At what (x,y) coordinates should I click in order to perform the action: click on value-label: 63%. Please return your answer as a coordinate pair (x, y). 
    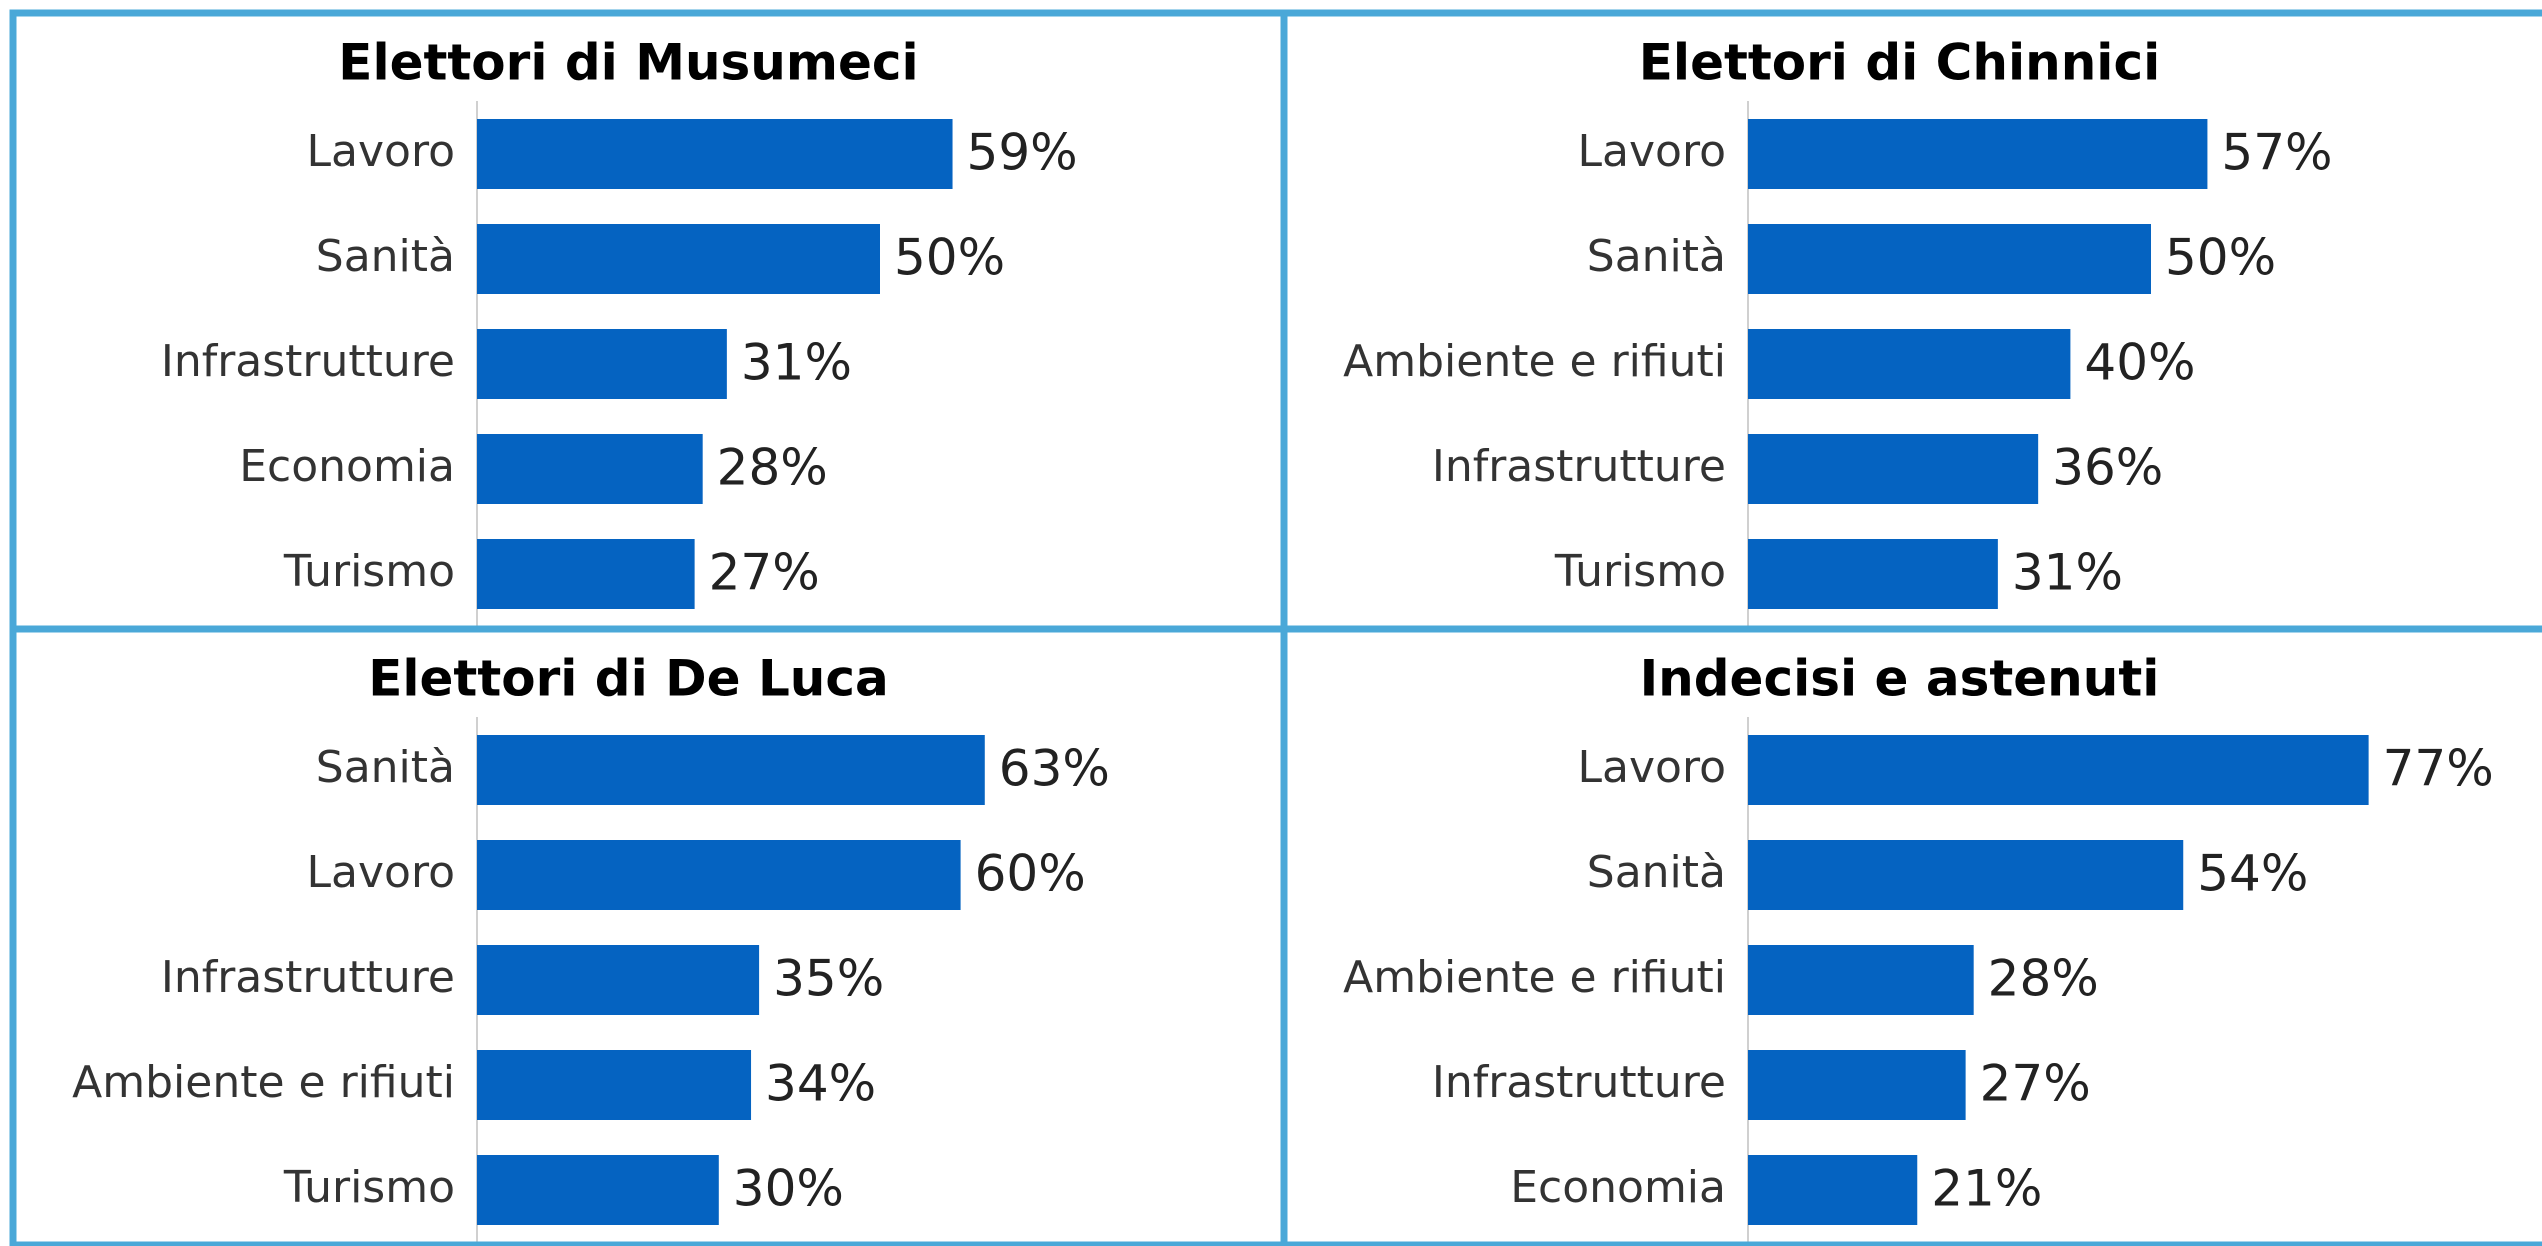
    Looking at the image, I should click on (1054, 769).